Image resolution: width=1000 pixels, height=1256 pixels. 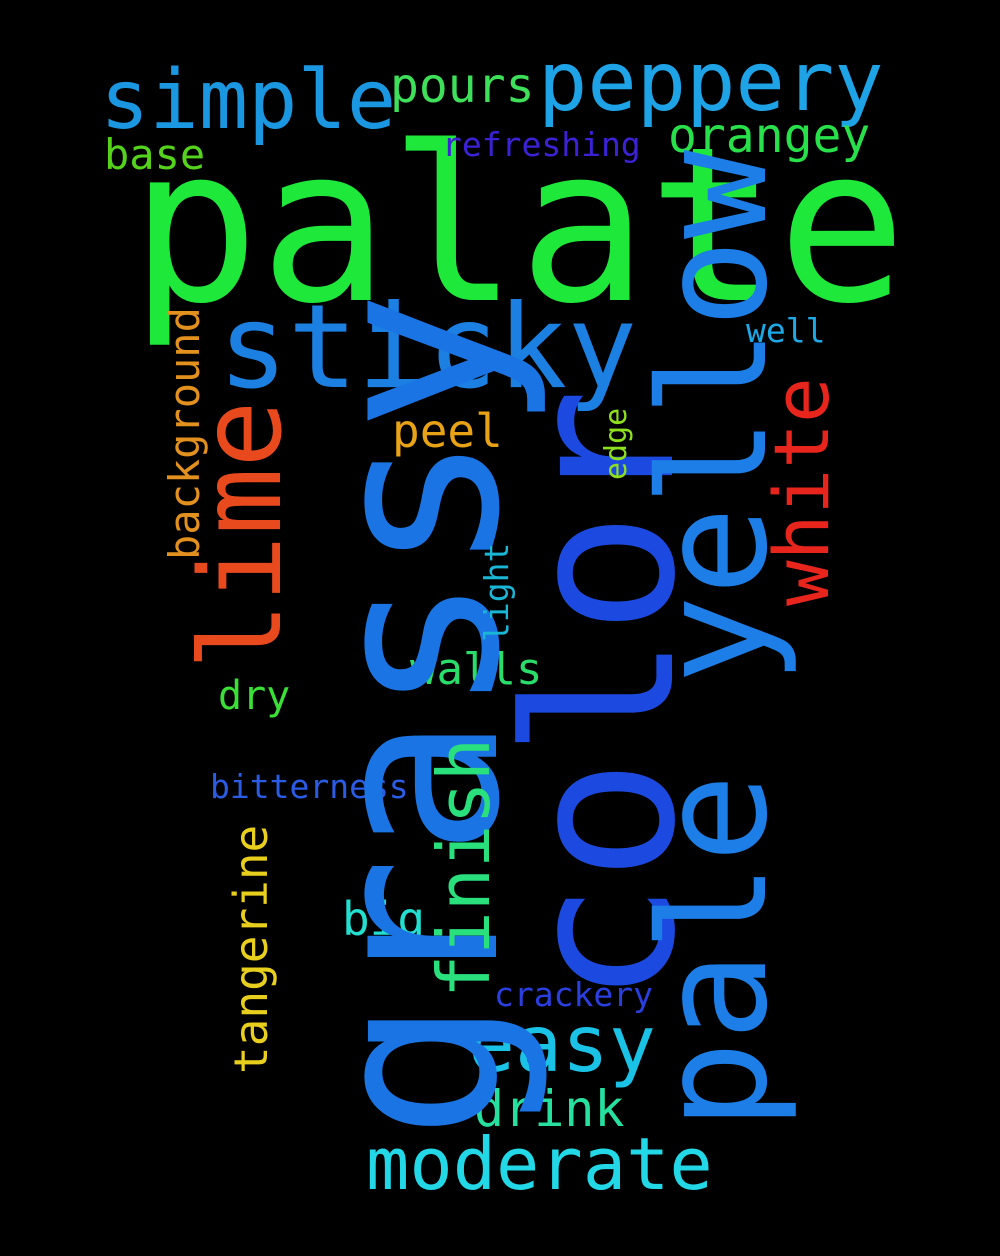 What do you see at coordinates (384, 919) in the screenshot?
I see `word-big: big` at bounding box center [384, 919].